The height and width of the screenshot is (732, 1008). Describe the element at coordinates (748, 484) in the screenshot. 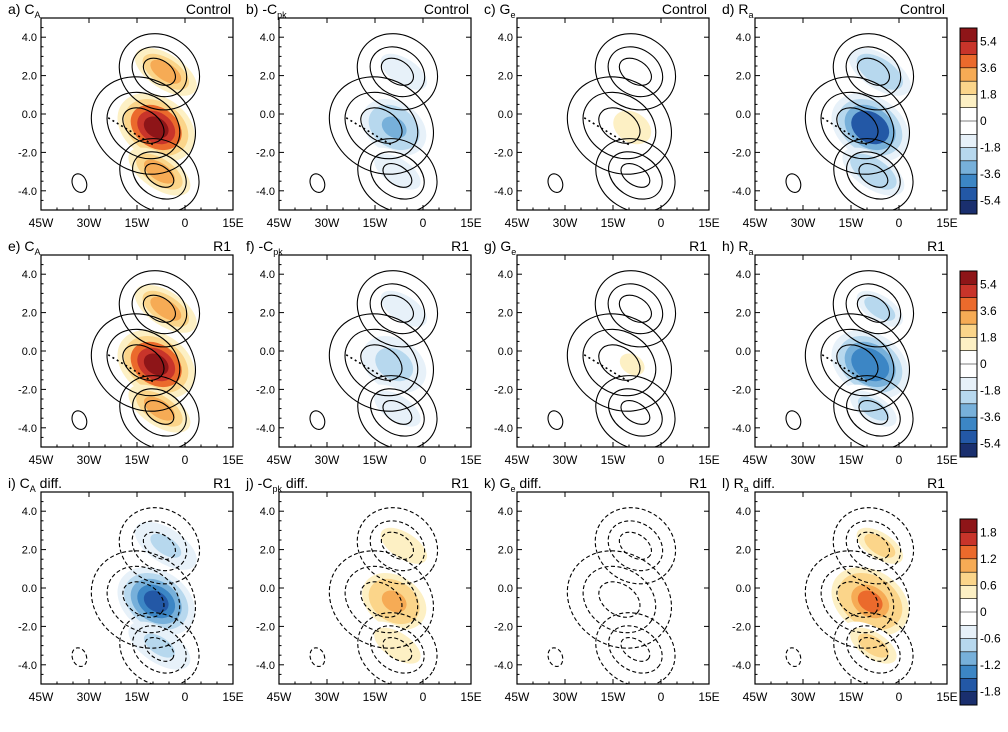

I see `panel-title: l) Ra diff.` at that location.